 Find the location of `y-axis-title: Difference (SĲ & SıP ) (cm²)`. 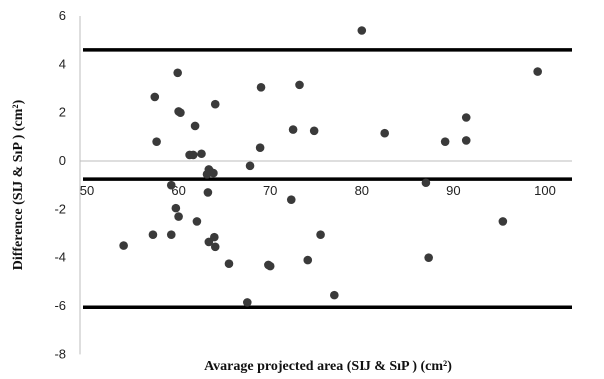

y-axis-title: Difference (SĲ & SıP ) (cm²) is located at coordinates (18, 184).